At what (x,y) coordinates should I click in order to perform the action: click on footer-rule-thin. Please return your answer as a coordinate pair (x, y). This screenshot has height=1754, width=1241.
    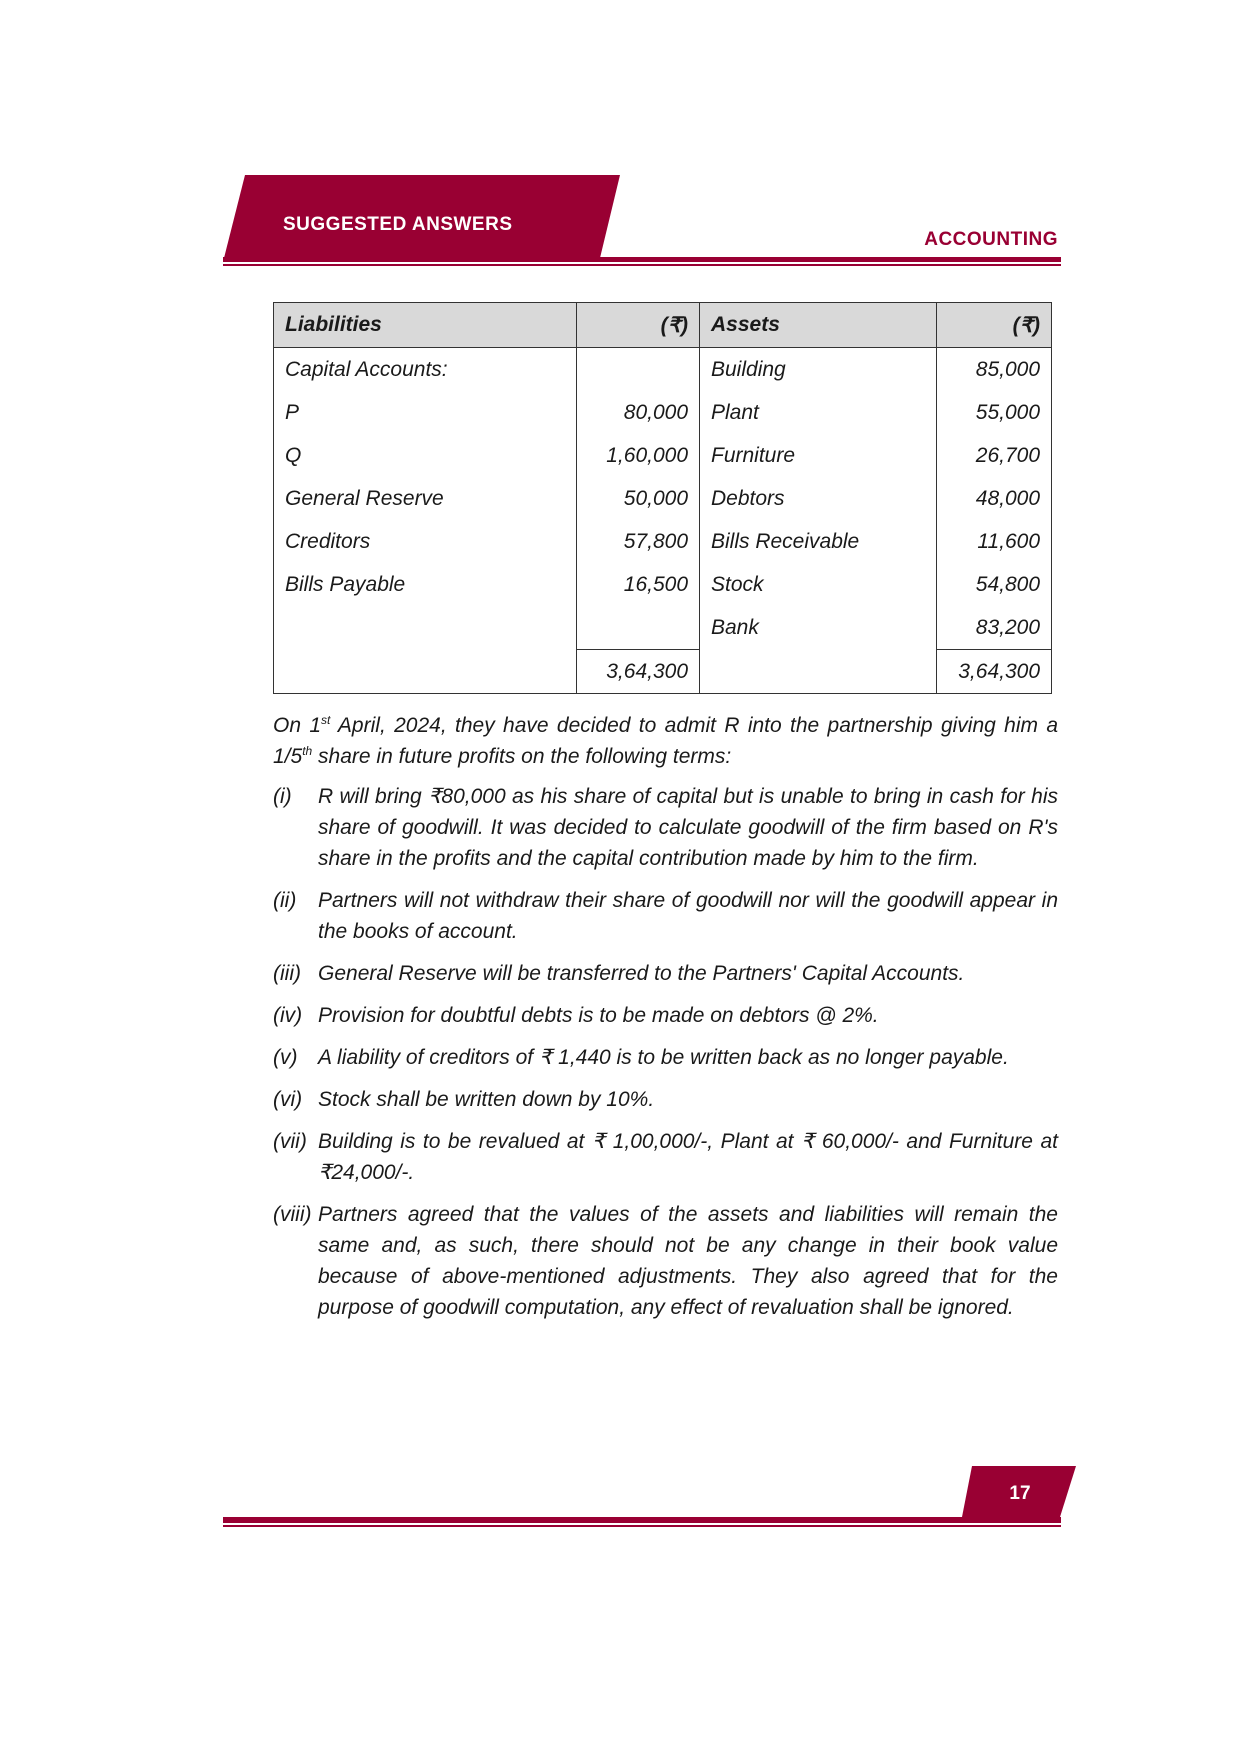
    Looking at the image, I should click on (642, 1526).